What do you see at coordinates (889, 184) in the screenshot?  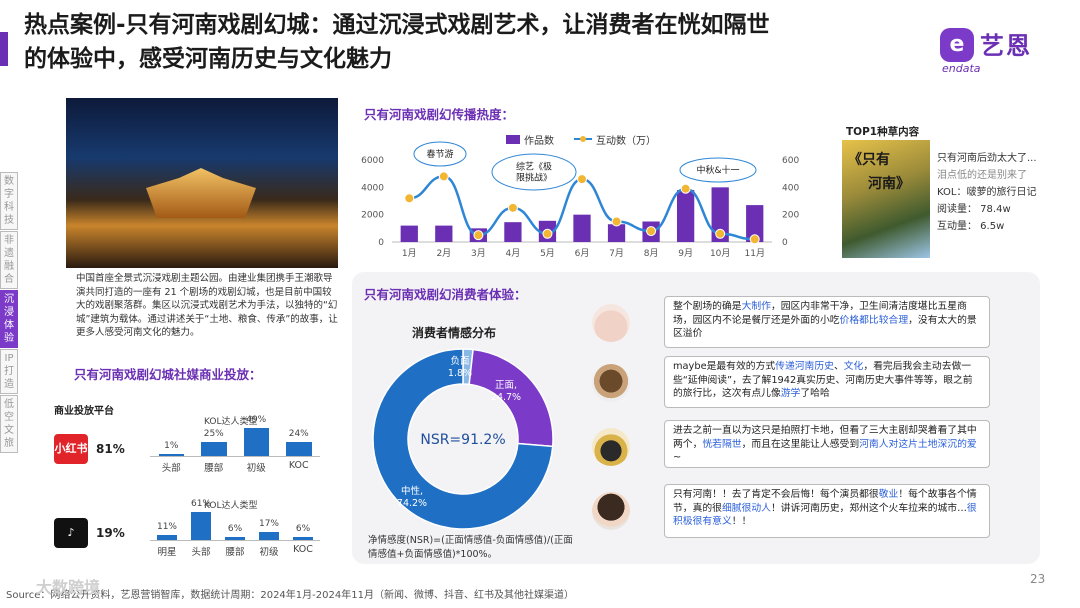 I see `top1-cover-text-line2: 河南》` at bounding box center [889, 184].